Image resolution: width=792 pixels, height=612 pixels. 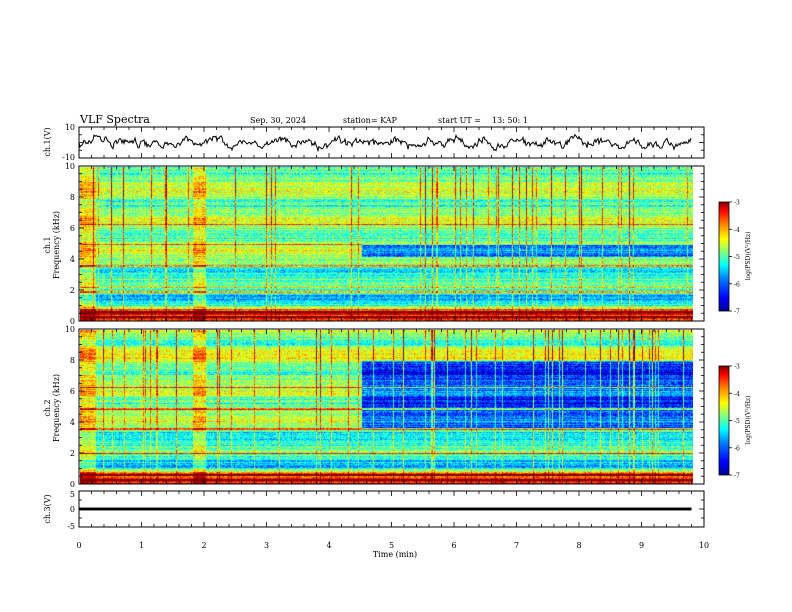 What do you see at coordinates (395, 554) in the screenshot?
I see `x-axis-label: Time (min)` at bounding box center [395, 554].